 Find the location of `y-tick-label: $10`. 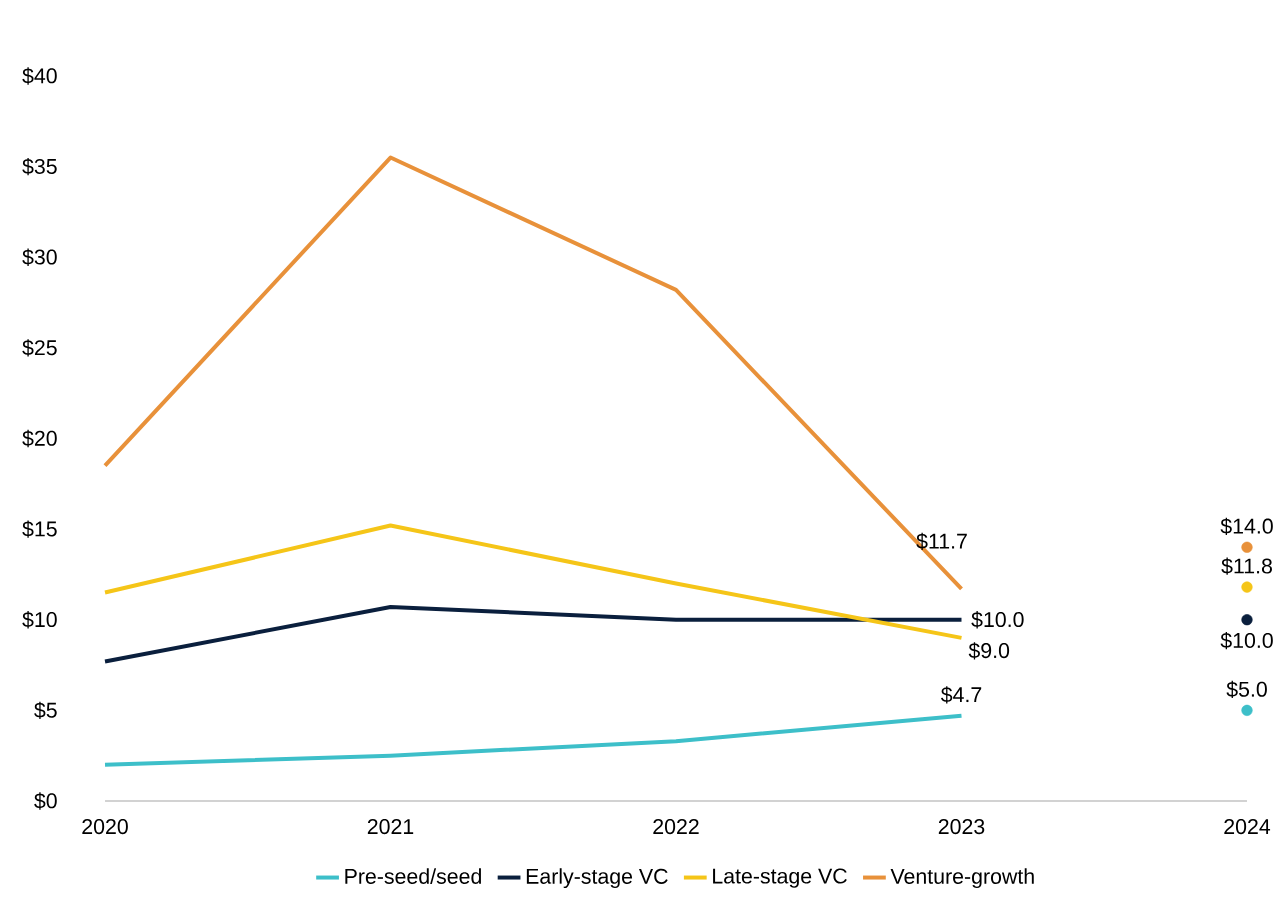

y-tick-label: $10 is located at coordinates (39, 620).